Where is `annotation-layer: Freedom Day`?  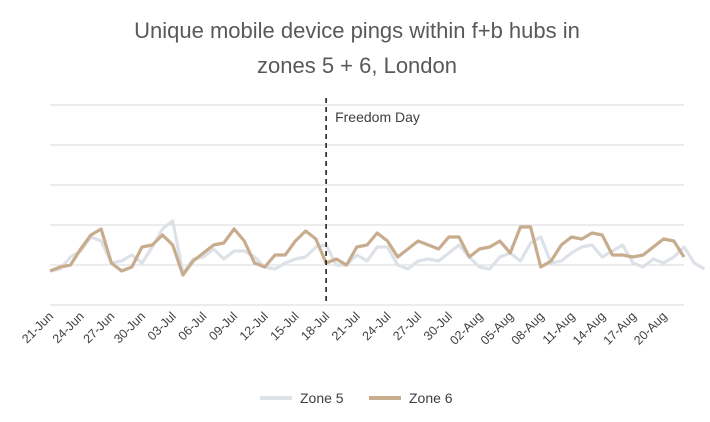
annotation-layer: Freedom Day is located at coordinates (372, 201).